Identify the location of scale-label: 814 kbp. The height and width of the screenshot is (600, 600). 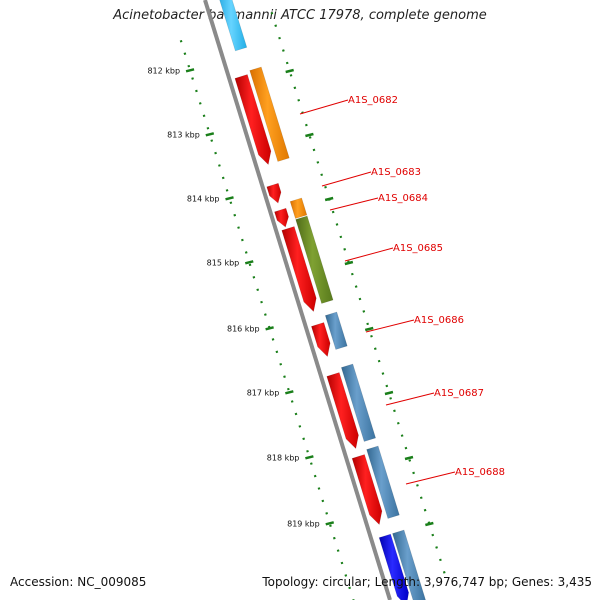
(203, 198).